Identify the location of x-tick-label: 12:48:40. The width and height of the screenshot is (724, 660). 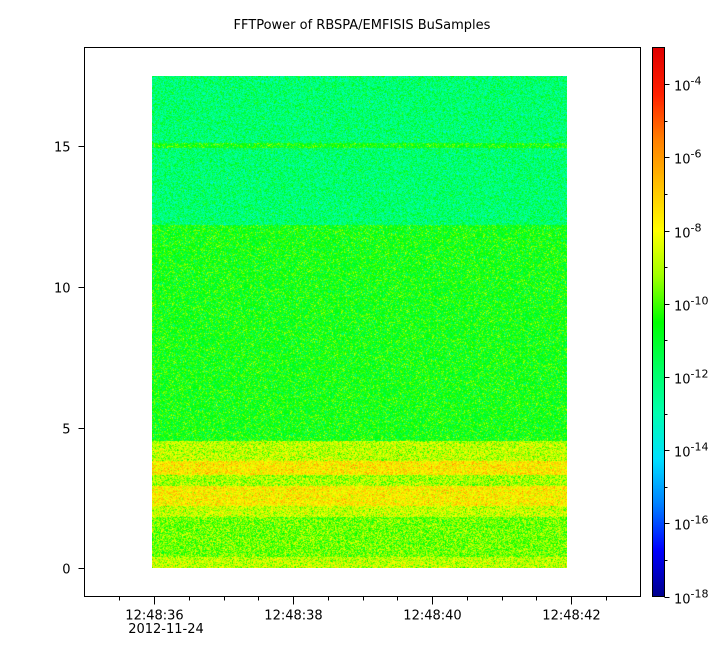
(432, 616).